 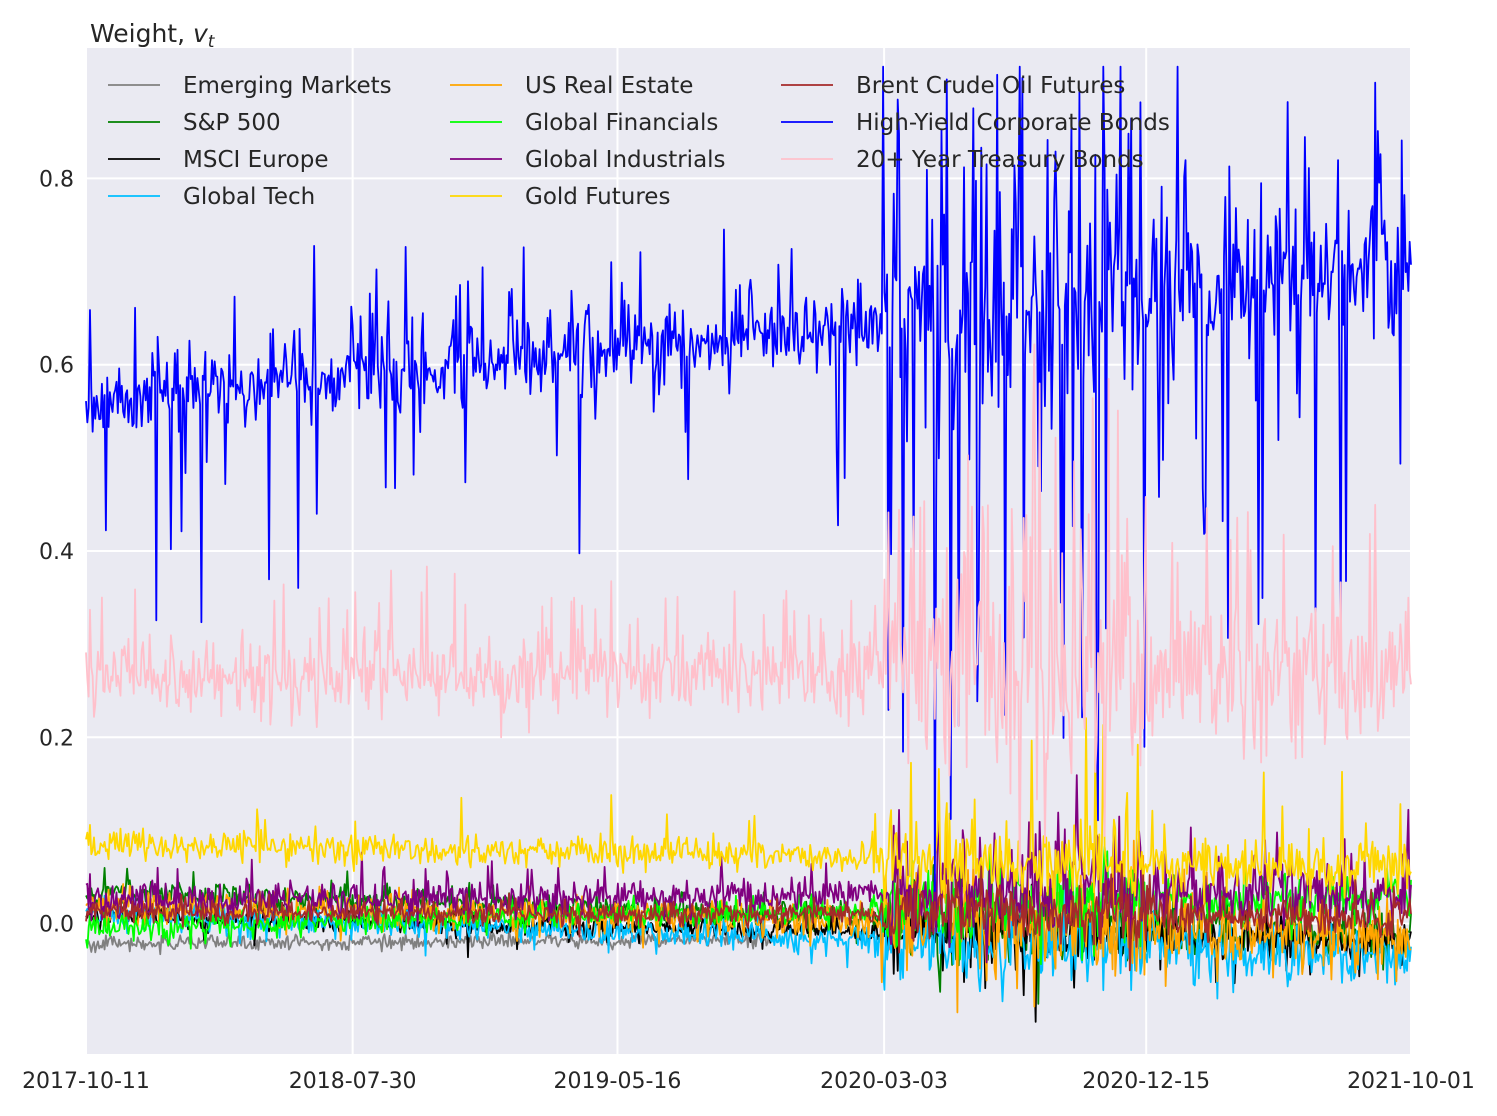 I want to click on legend-label-global-tech: Global Tech, so click(x=249, y=197).